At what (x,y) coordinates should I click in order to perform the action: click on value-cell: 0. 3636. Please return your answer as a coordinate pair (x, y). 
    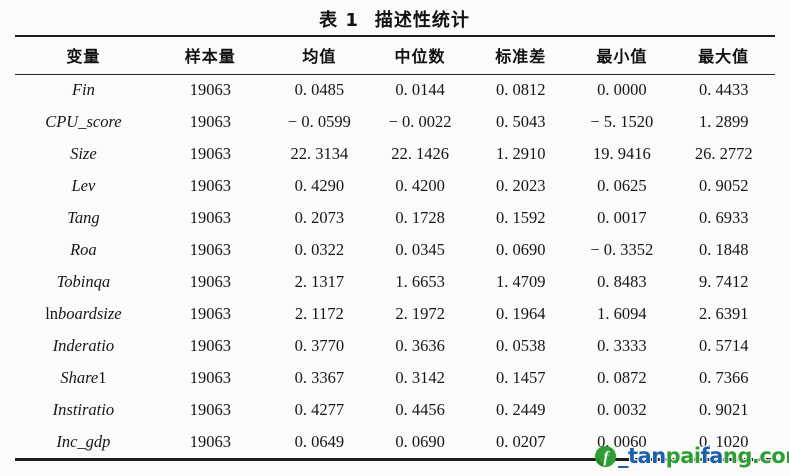
    Looking at the image, I should click on (420, 345).